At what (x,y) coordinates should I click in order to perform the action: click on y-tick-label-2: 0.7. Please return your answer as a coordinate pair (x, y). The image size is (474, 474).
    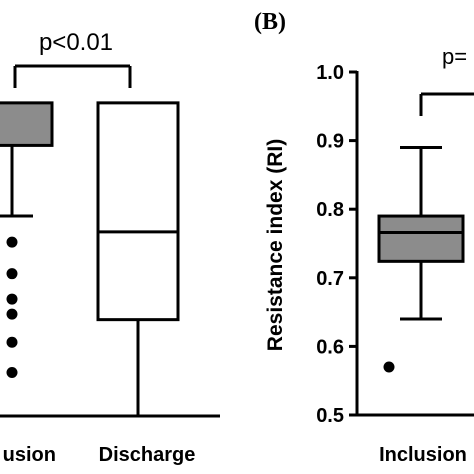
    Looking at the image, I should click on (330, 279).